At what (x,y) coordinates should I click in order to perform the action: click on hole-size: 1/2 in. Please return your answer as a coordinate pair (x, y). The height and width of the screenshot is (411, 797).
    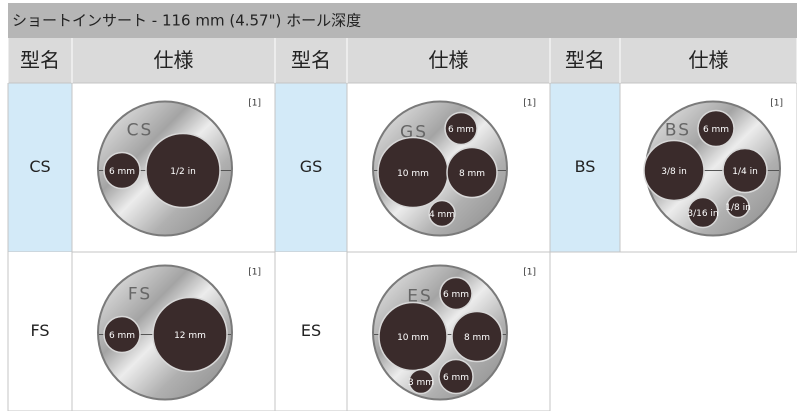
    Looking at the image, I should click on (183, 172).